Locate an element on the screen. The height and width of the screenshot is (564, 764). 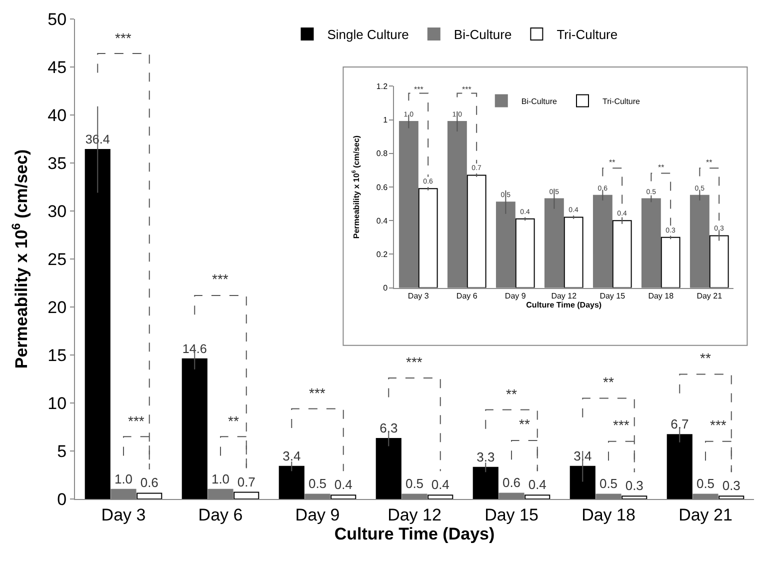
data-label: 6.7 is located at coordinates (679, 424).